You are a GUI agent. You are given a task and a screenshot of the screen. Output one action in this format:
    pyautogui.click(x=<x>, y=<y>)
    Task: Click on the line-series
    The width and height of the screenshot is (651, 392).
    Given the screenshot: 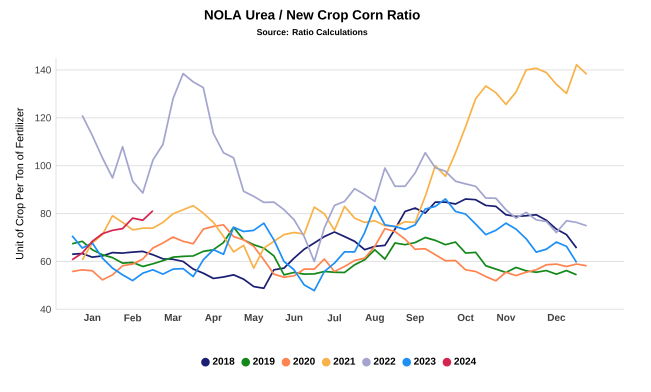 What is the action you would take?
    pyautogui.click(x=112, y=235)
    